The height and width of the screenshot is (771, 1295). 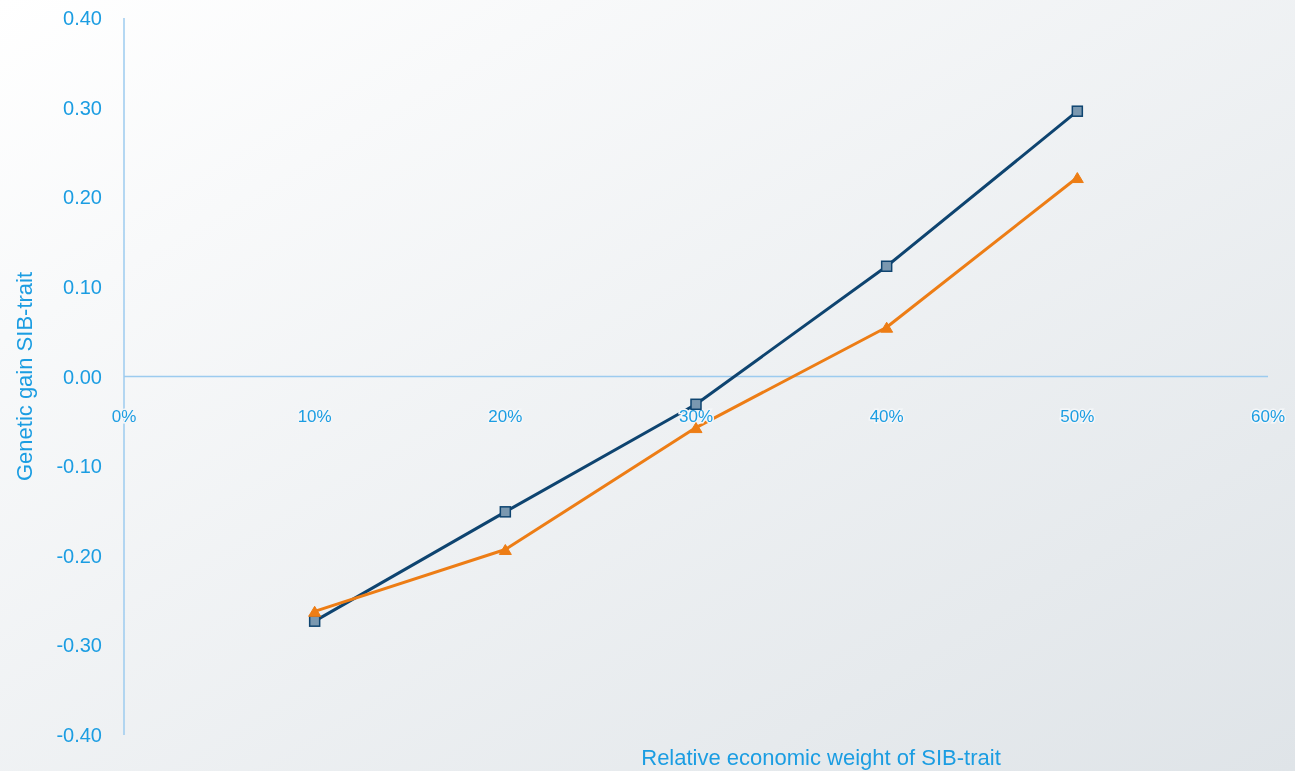 I want to click on x-tick-label: 40%, so click(x=886, y=416).